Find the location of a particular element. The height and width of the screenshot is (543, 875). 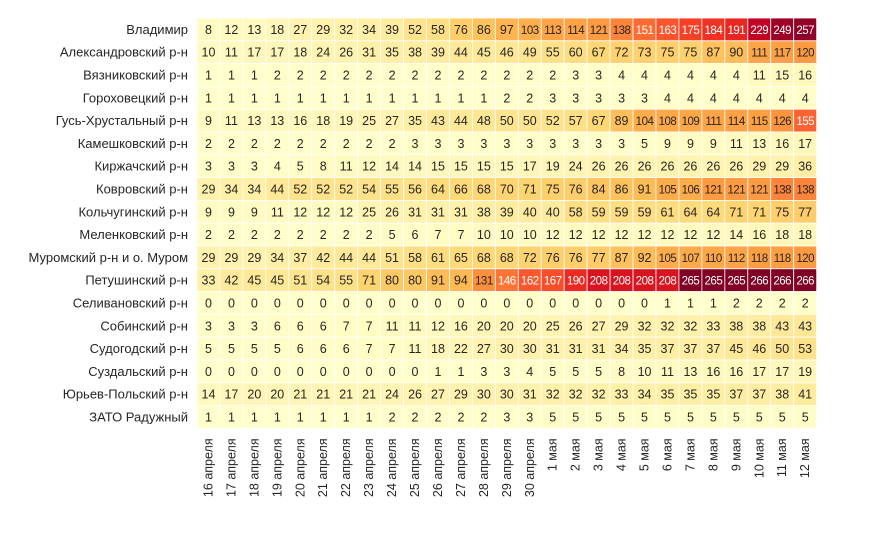

cell-value-label: 77 is located at coordinates (805, 212).